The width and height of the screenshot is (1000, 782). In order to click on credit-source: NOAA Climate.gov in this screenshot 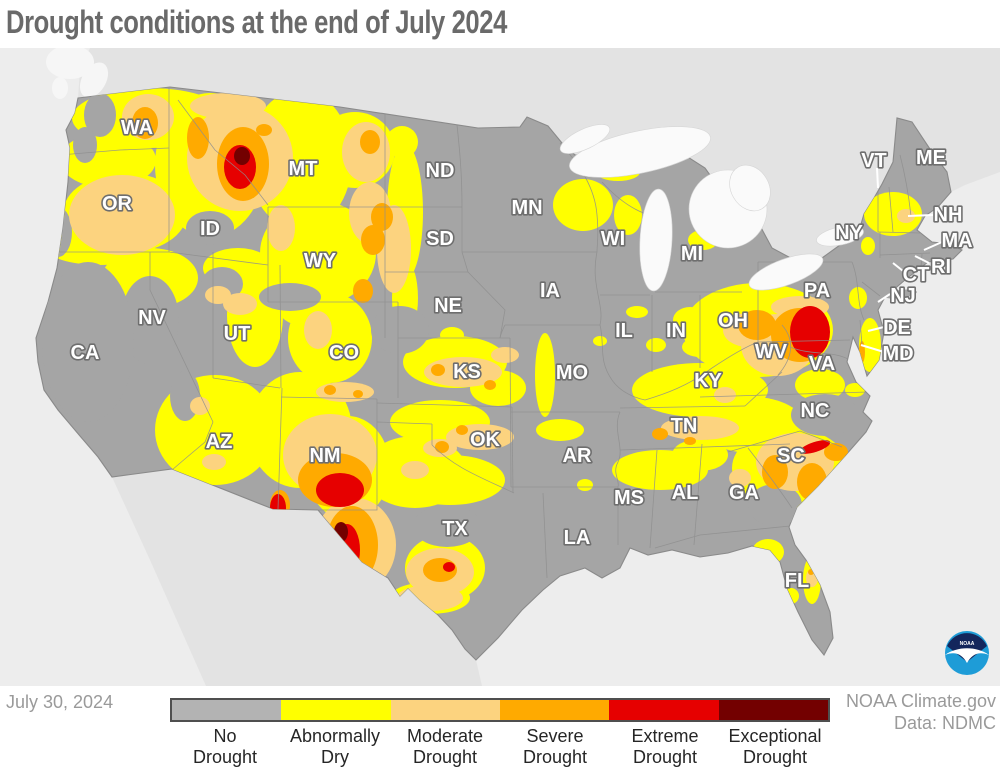, I will do `click(920, 701)`.